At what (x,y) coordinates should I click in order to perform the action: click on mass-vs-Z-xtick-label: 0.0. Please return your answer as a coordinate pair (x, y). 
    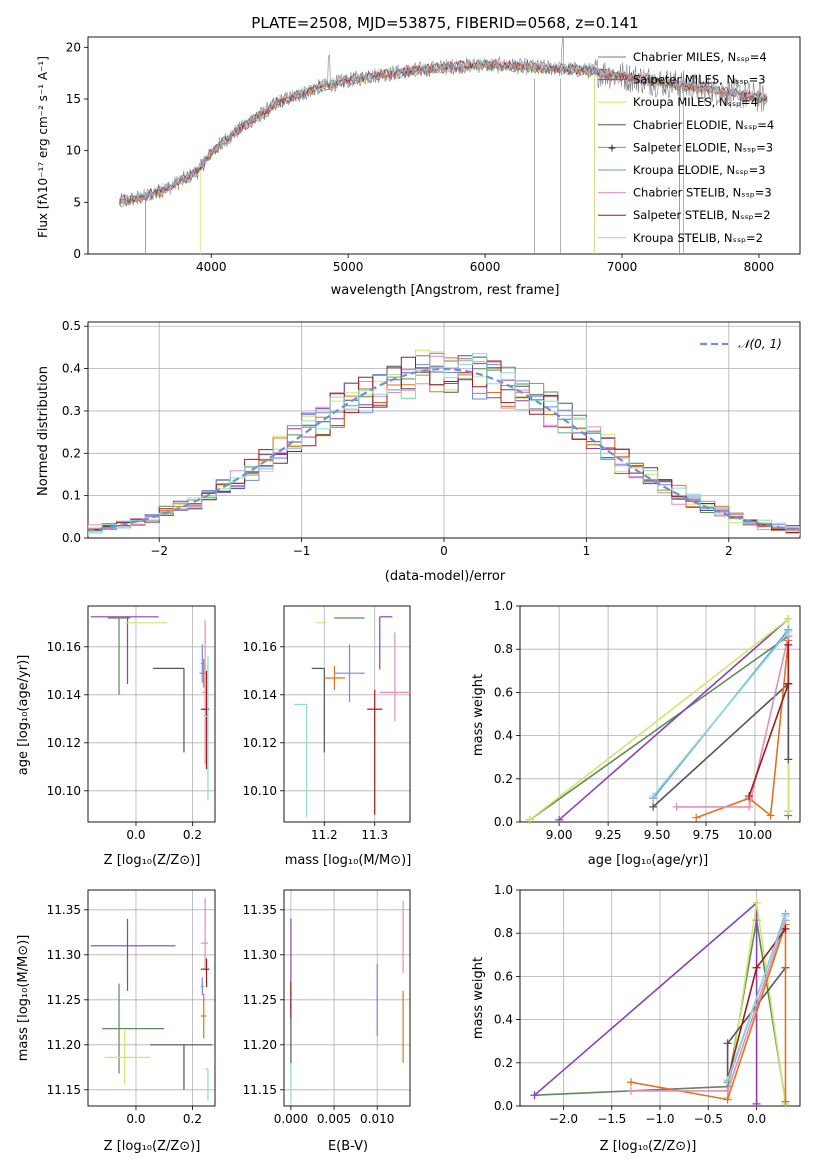
    Looking at the image, I should click on (135, 1119).